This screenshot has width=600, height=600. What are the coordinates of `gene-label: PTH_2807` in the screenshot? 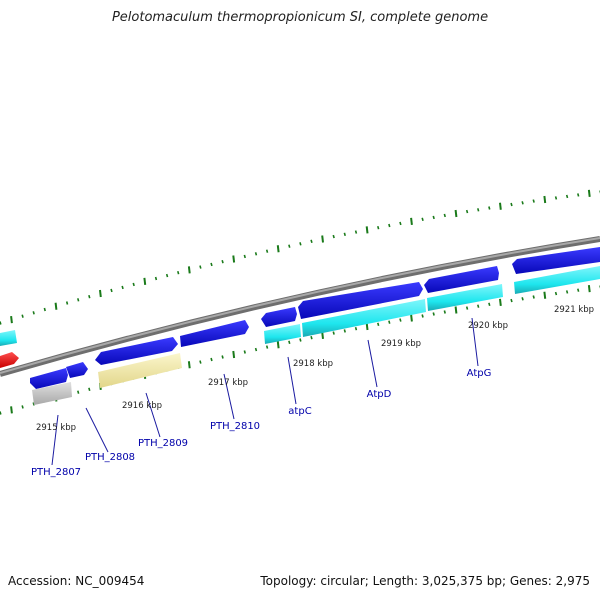 It's located at (56, 472).